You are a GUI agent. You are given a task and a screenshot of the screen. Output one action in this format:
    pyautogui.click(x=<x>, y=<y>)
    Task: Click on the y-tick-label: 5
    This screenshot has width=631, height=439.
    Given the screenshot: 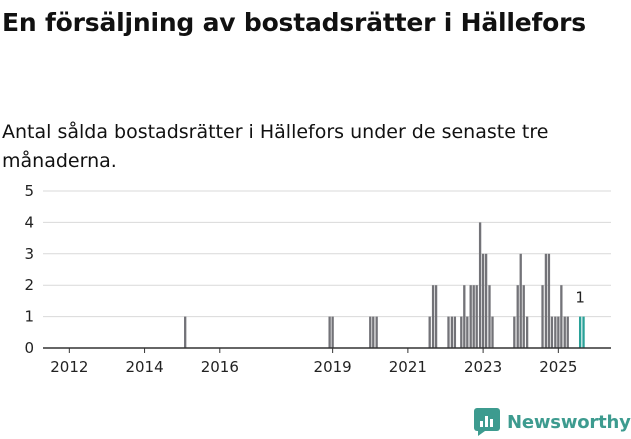 What is the action you would take?
    pyautogui.click(x=29, y=191)
    